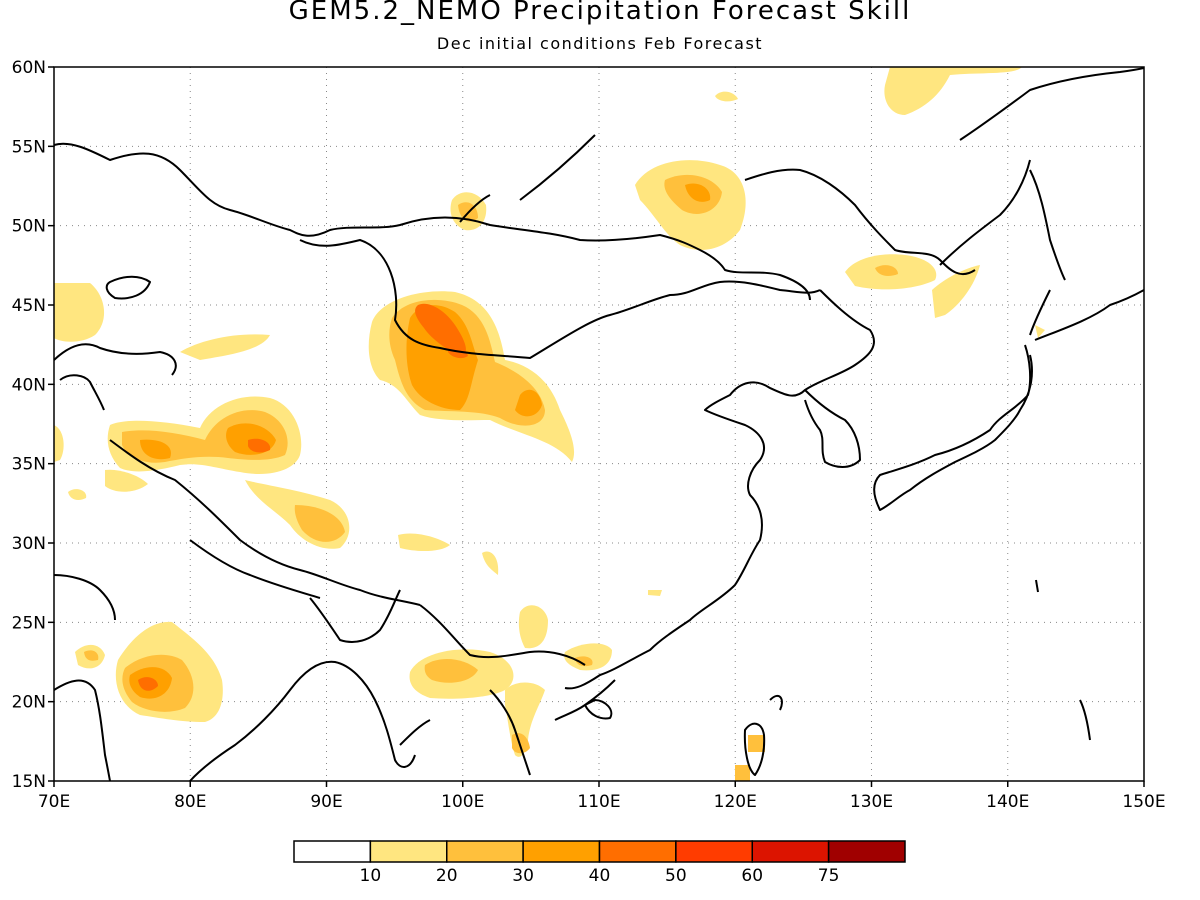 The image size is (1200, 900). I want to click on lat-tick-label: 55N, so click(29, 147).